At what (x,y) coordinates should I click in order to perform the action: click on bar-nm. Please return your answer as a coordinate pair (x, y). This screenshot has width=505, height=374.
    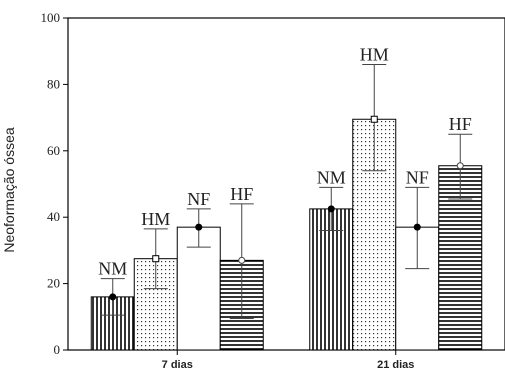
    Looking at the image, I should click on (331, 279).